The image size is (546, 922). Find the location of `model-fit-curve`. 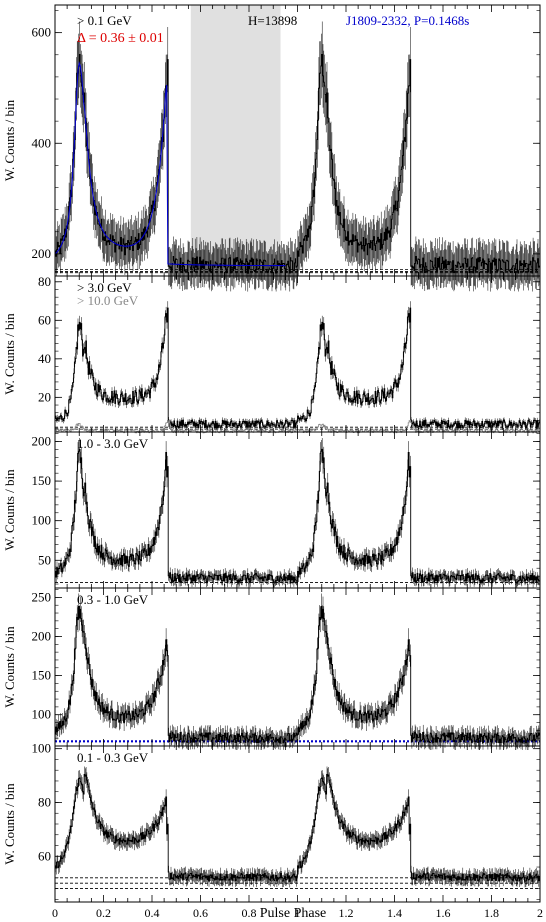

model-fit-curve is located at coordinates (170, 164).